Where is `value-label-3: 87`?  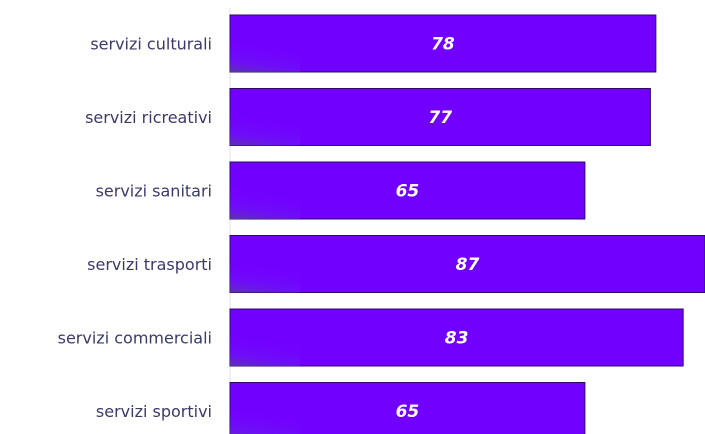 value-label-3: 87 is located at coordinates (468, 265).